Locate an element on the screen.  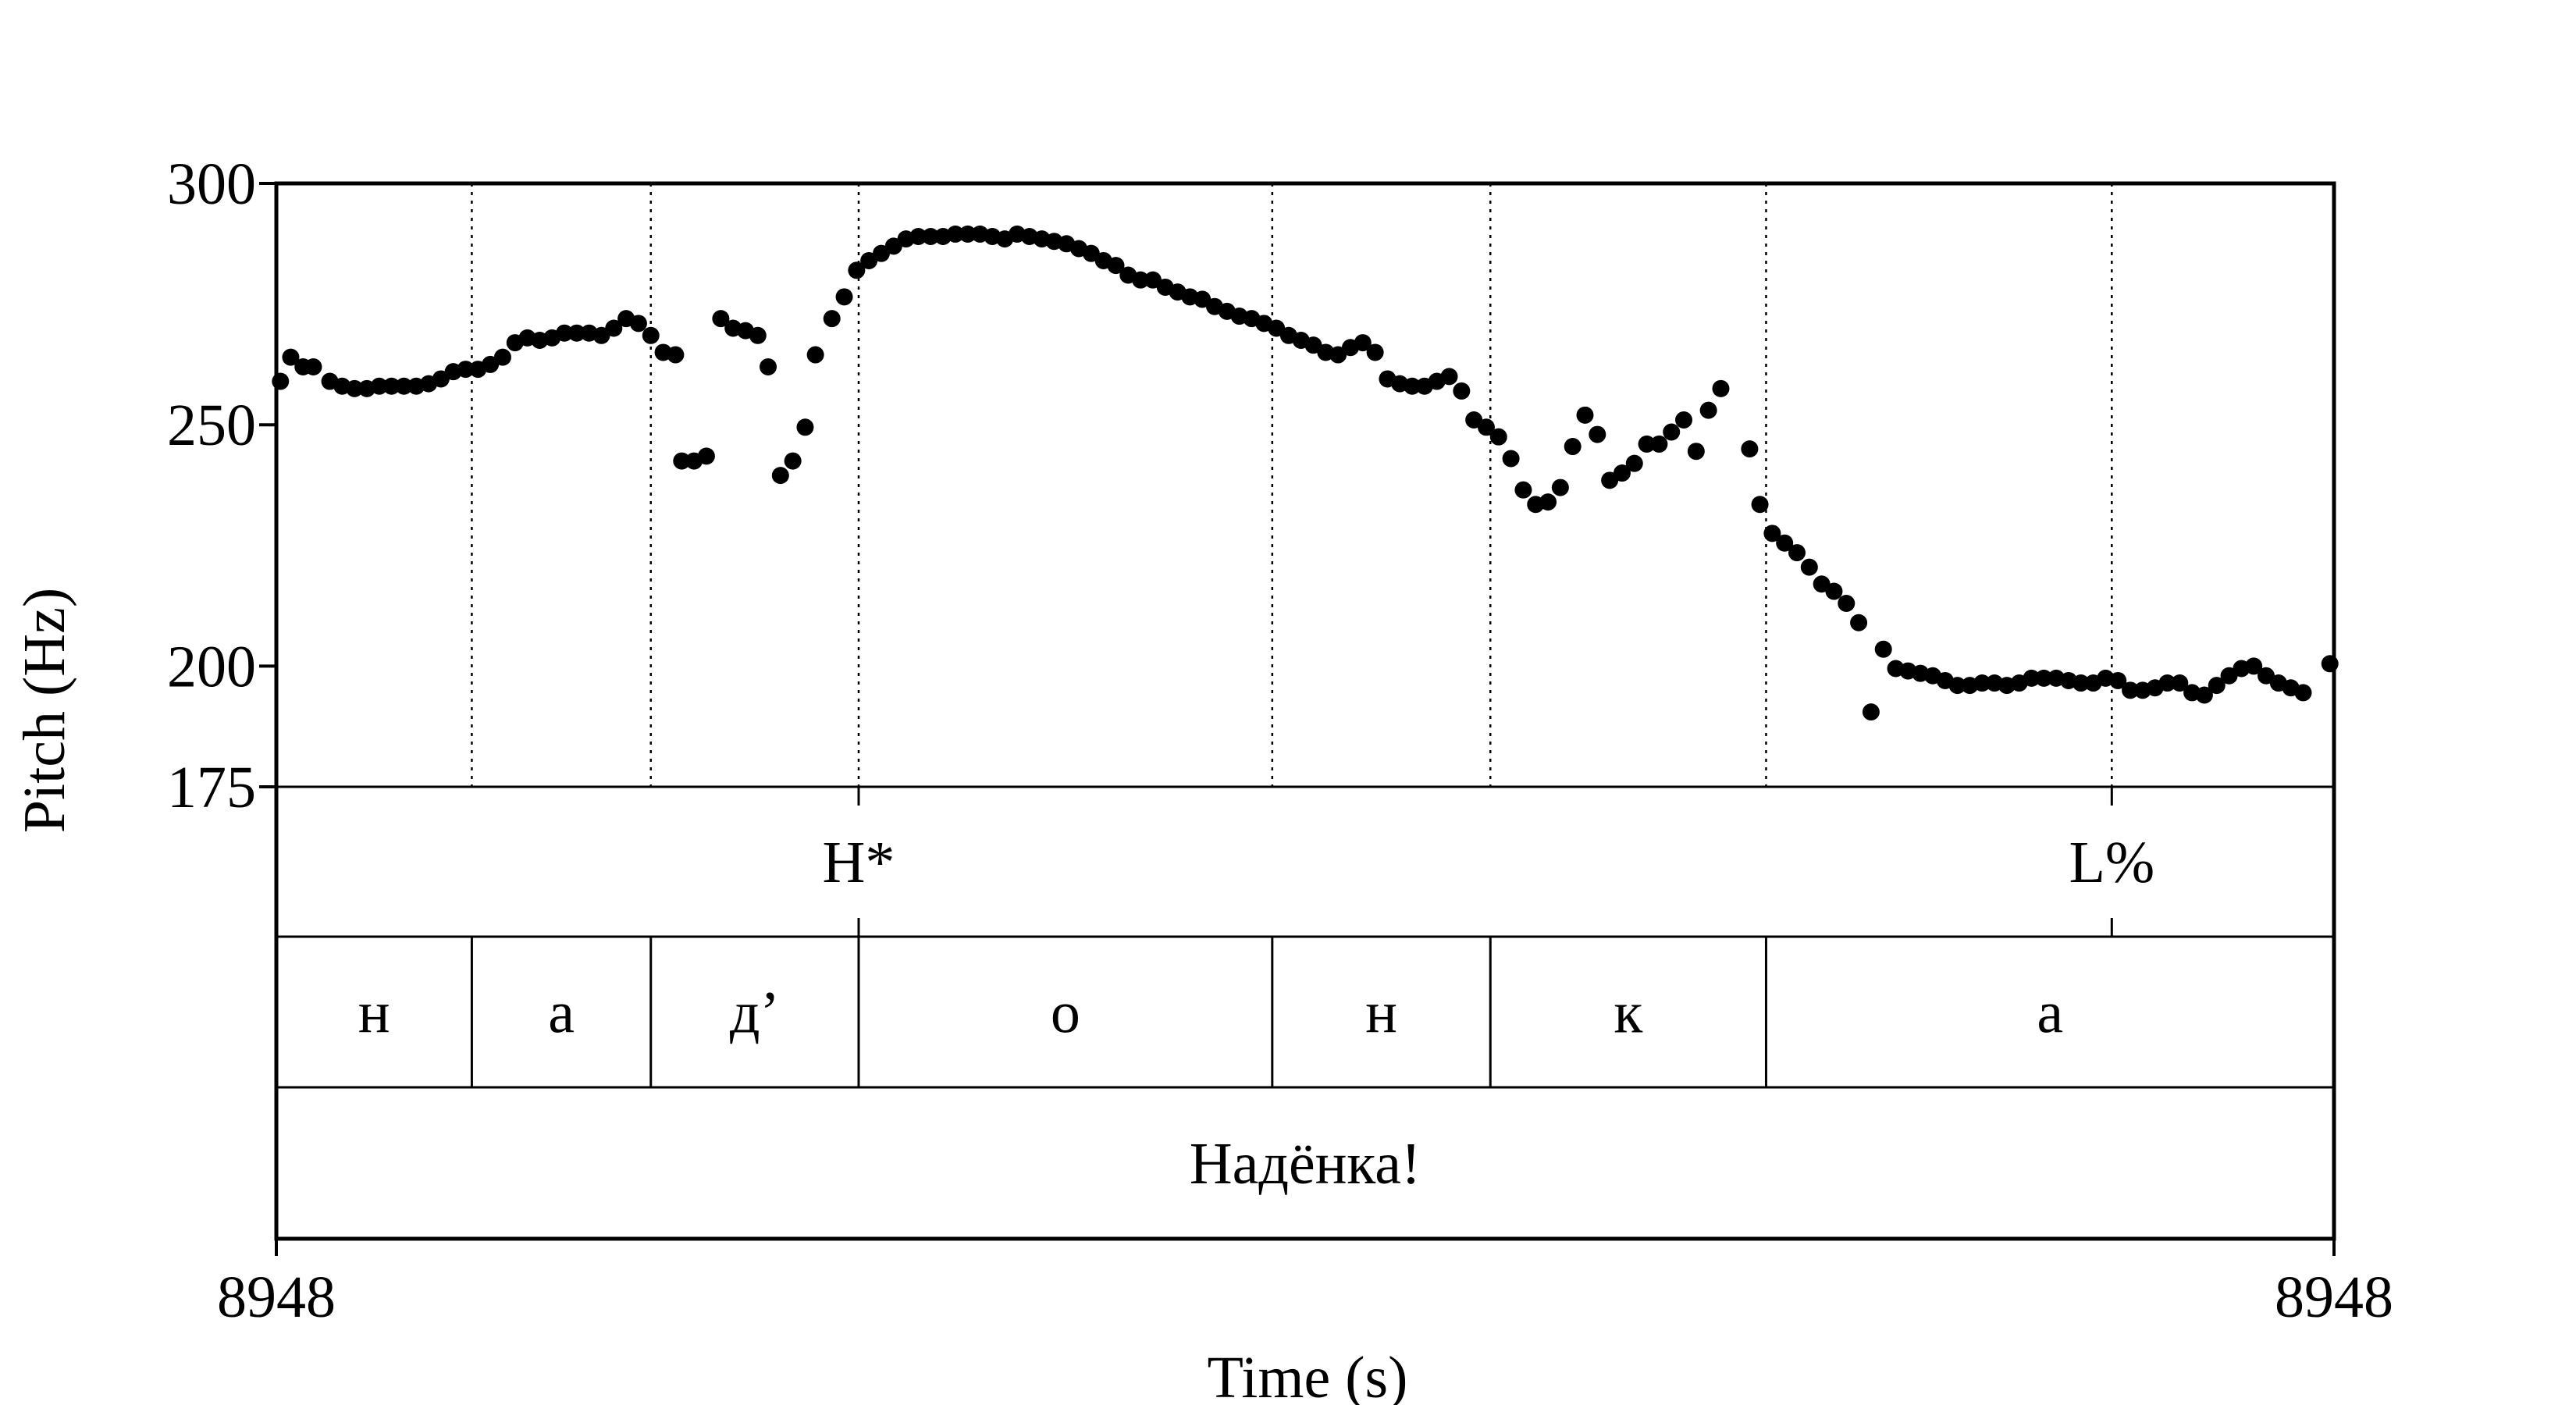
y-tick-label: 175 is located at coordinates (211, 787).